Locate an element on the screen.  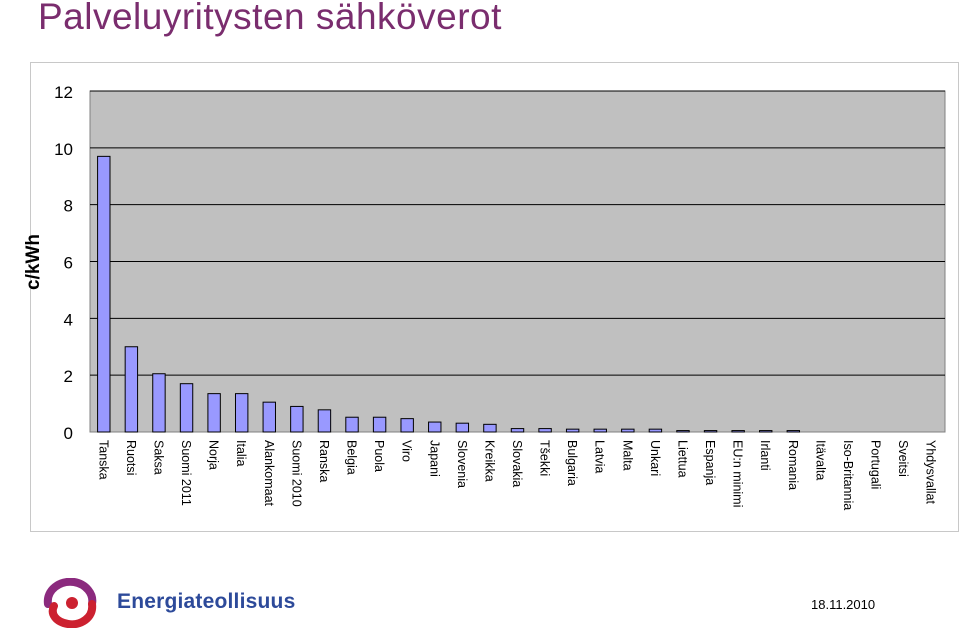
slide-date: 18.11.2010 is located at coordinates (843, 604).